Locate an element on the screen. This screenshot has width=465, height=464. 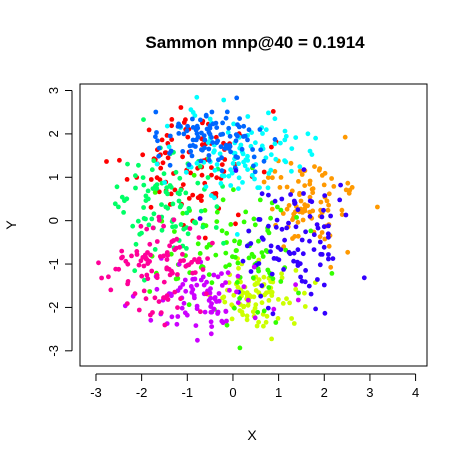
x-tick-label: -1 is located at coordinates (188, 392).